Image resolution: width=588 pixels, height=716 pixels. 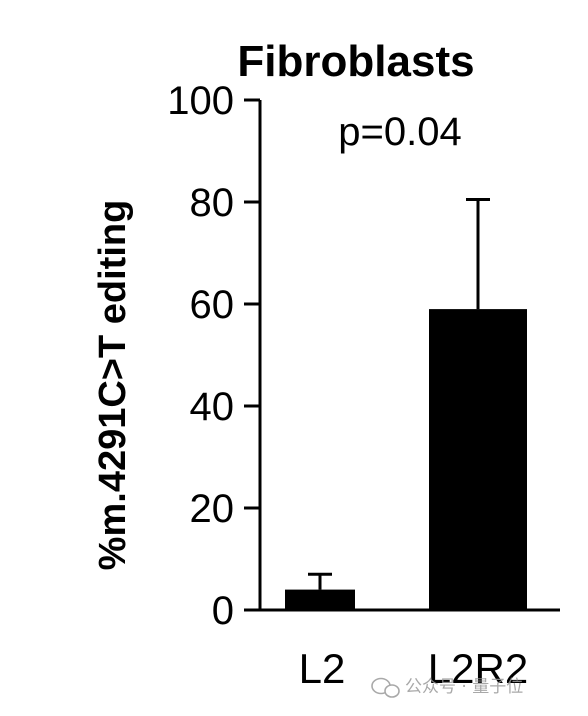 What do you see at coordinates (414, 668) in the screenshot?
I see `x-category-labels: L2 L2R2` at bounding box center [414, 668].